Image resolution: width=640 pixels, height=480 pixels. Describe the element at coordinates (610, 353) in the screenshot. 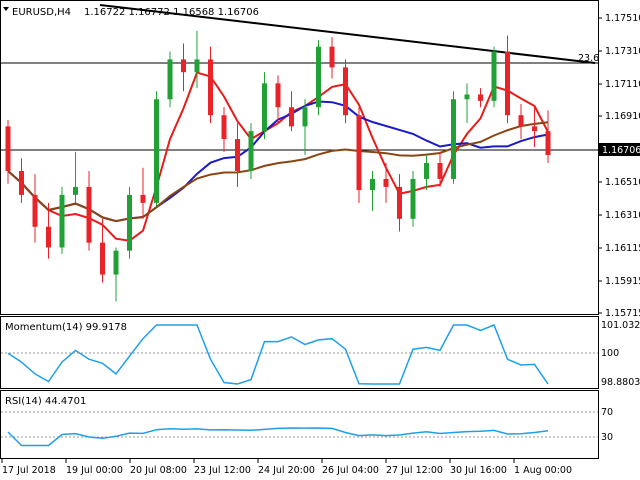

I see `momentum-axis-label: 100` at that location.